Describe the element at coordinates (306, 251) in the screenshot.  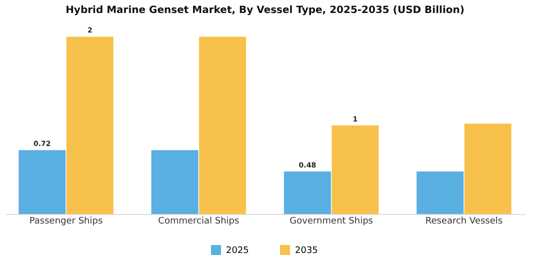
I see `legend-label: 2035` at that location.